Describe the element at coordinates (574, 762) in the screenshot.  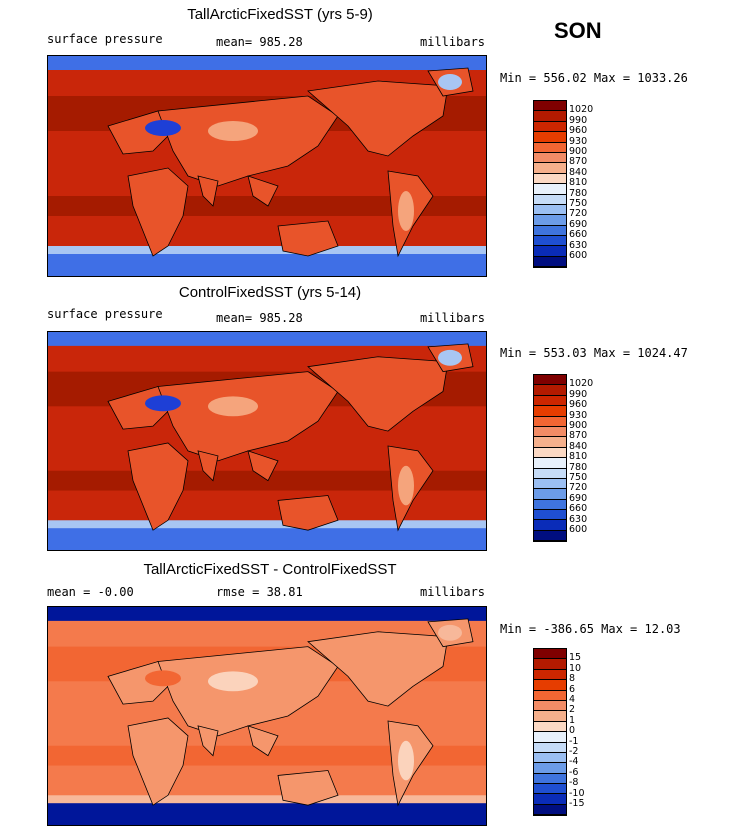
I see `colorbar-tick-label: -4` at that location.